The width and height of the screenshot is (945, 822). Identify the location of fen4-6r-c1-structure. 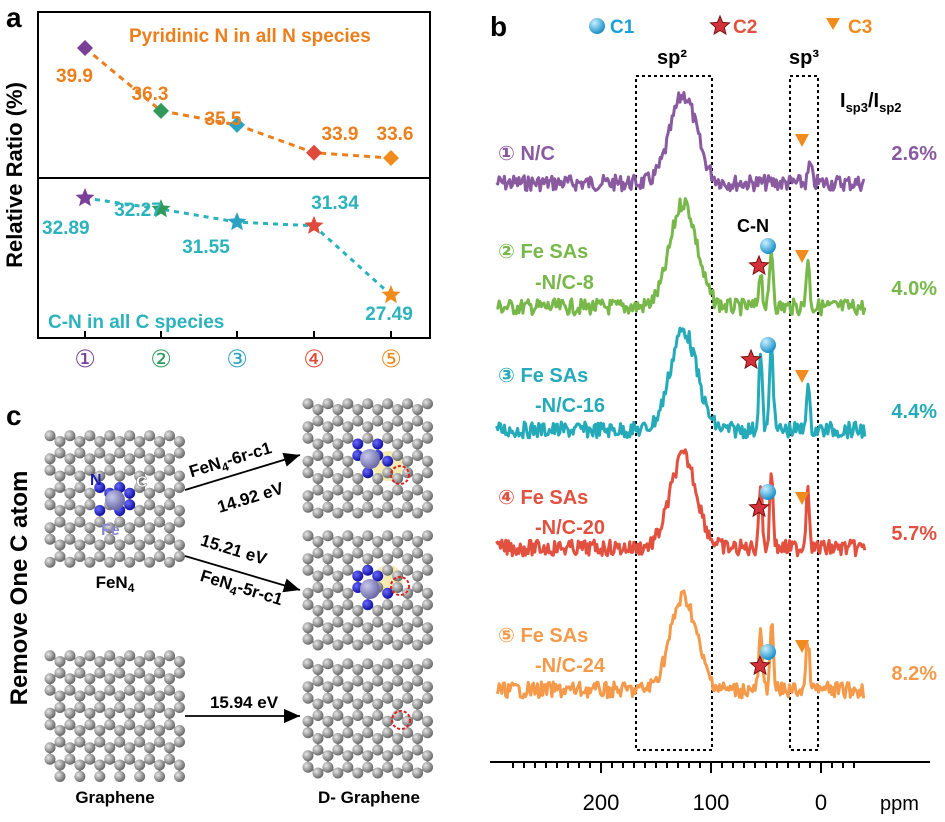
(368, 458).